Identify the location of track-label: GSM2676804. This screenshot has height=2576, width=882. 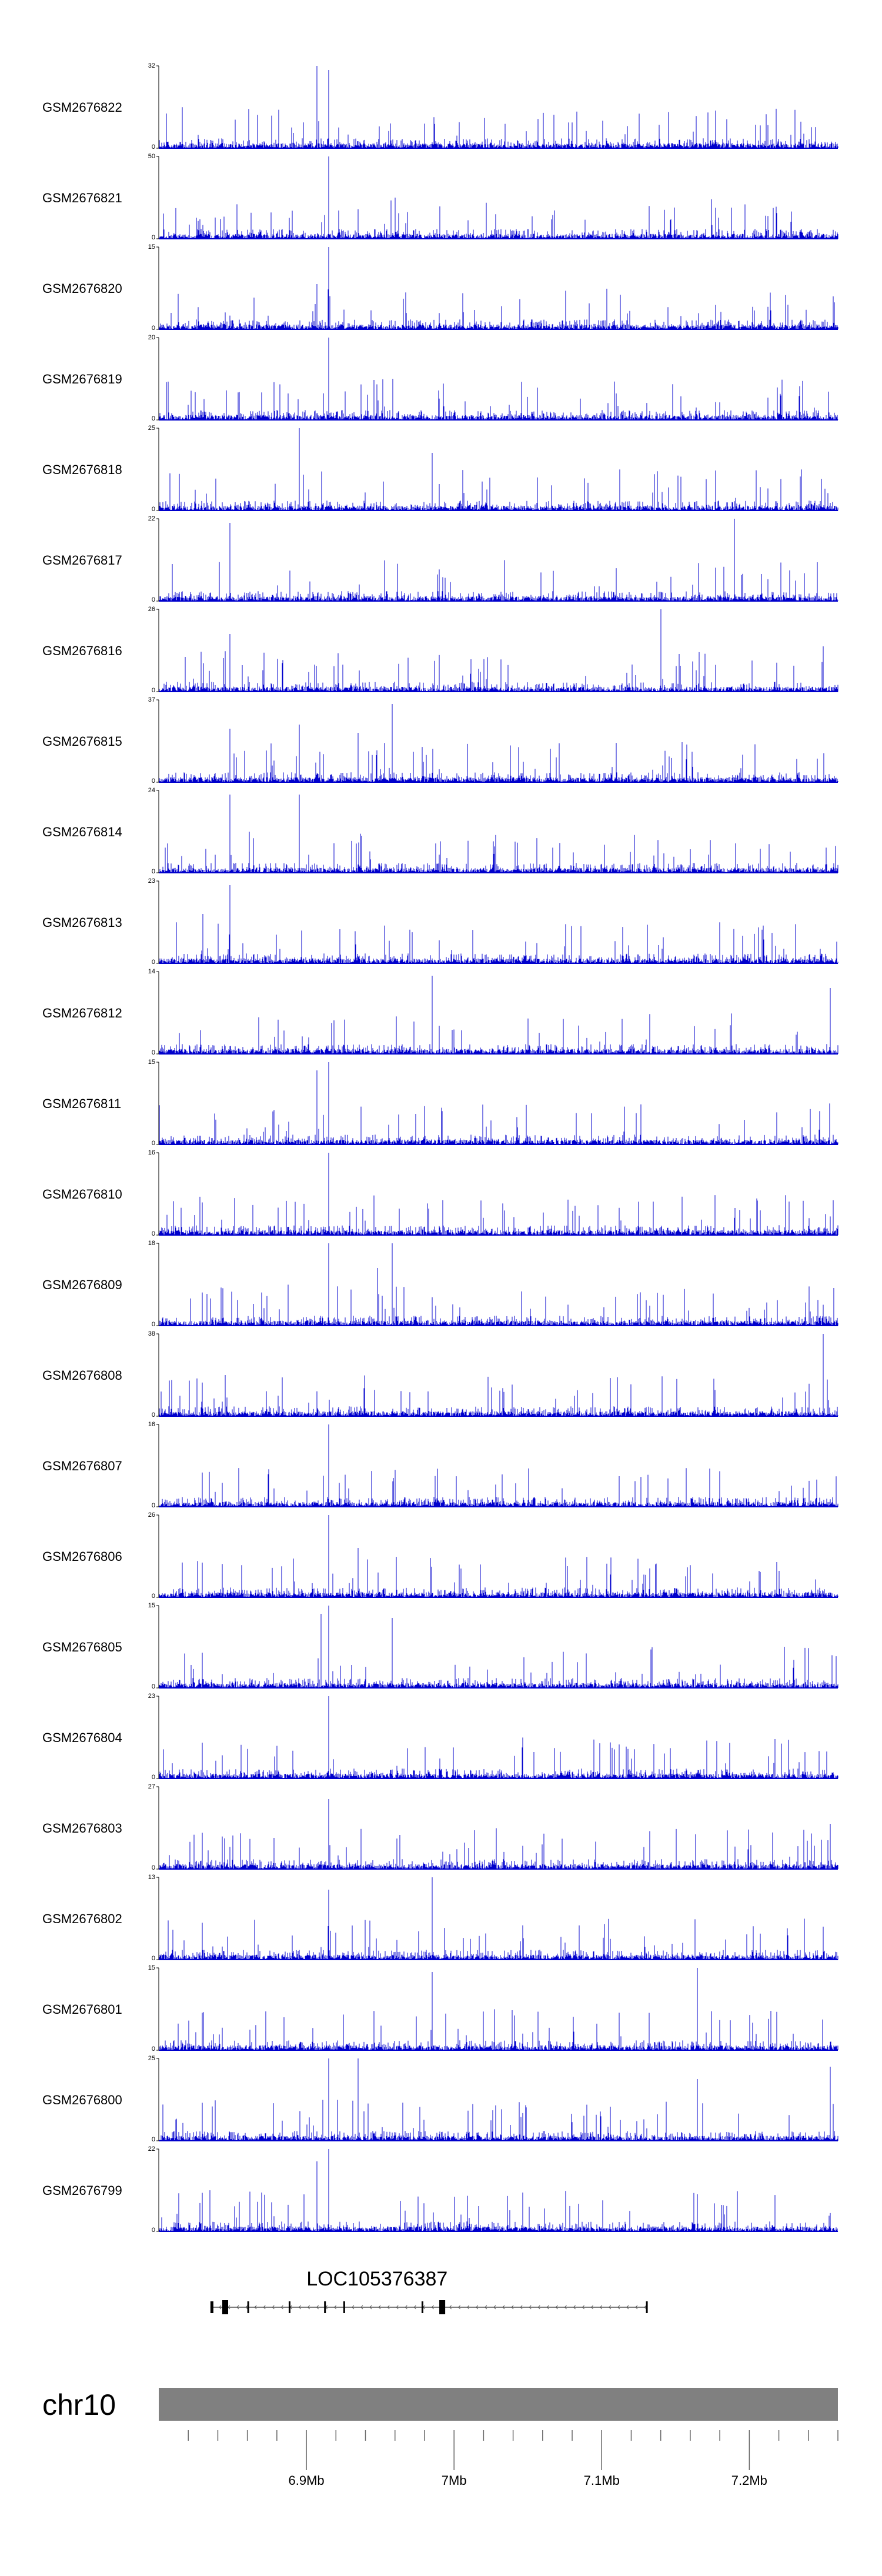
(82, 1737).